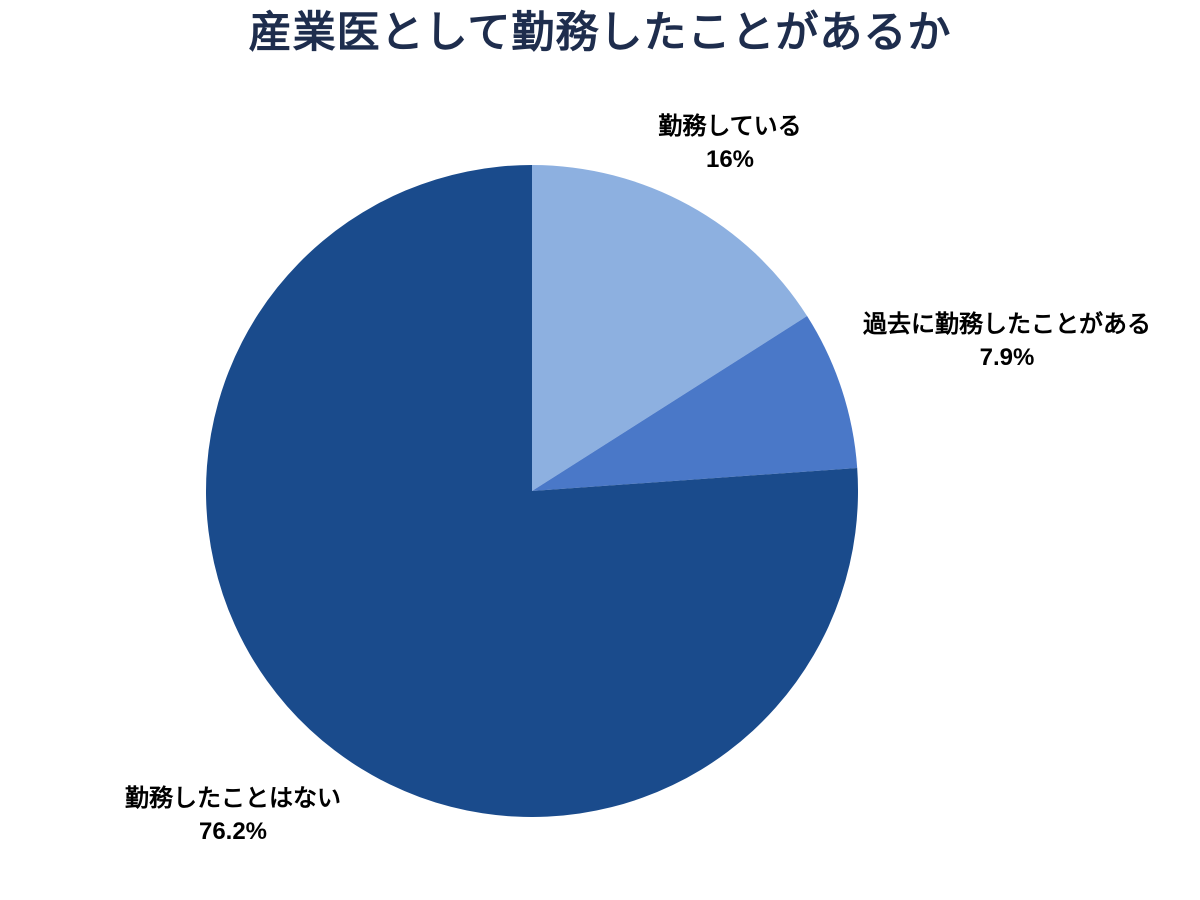 The width and height of the screenshot is (1200, 900). Describe the element at coordinates (730, 126) in the screenshot. I see `slice-label-text: 勤務している` at that location.